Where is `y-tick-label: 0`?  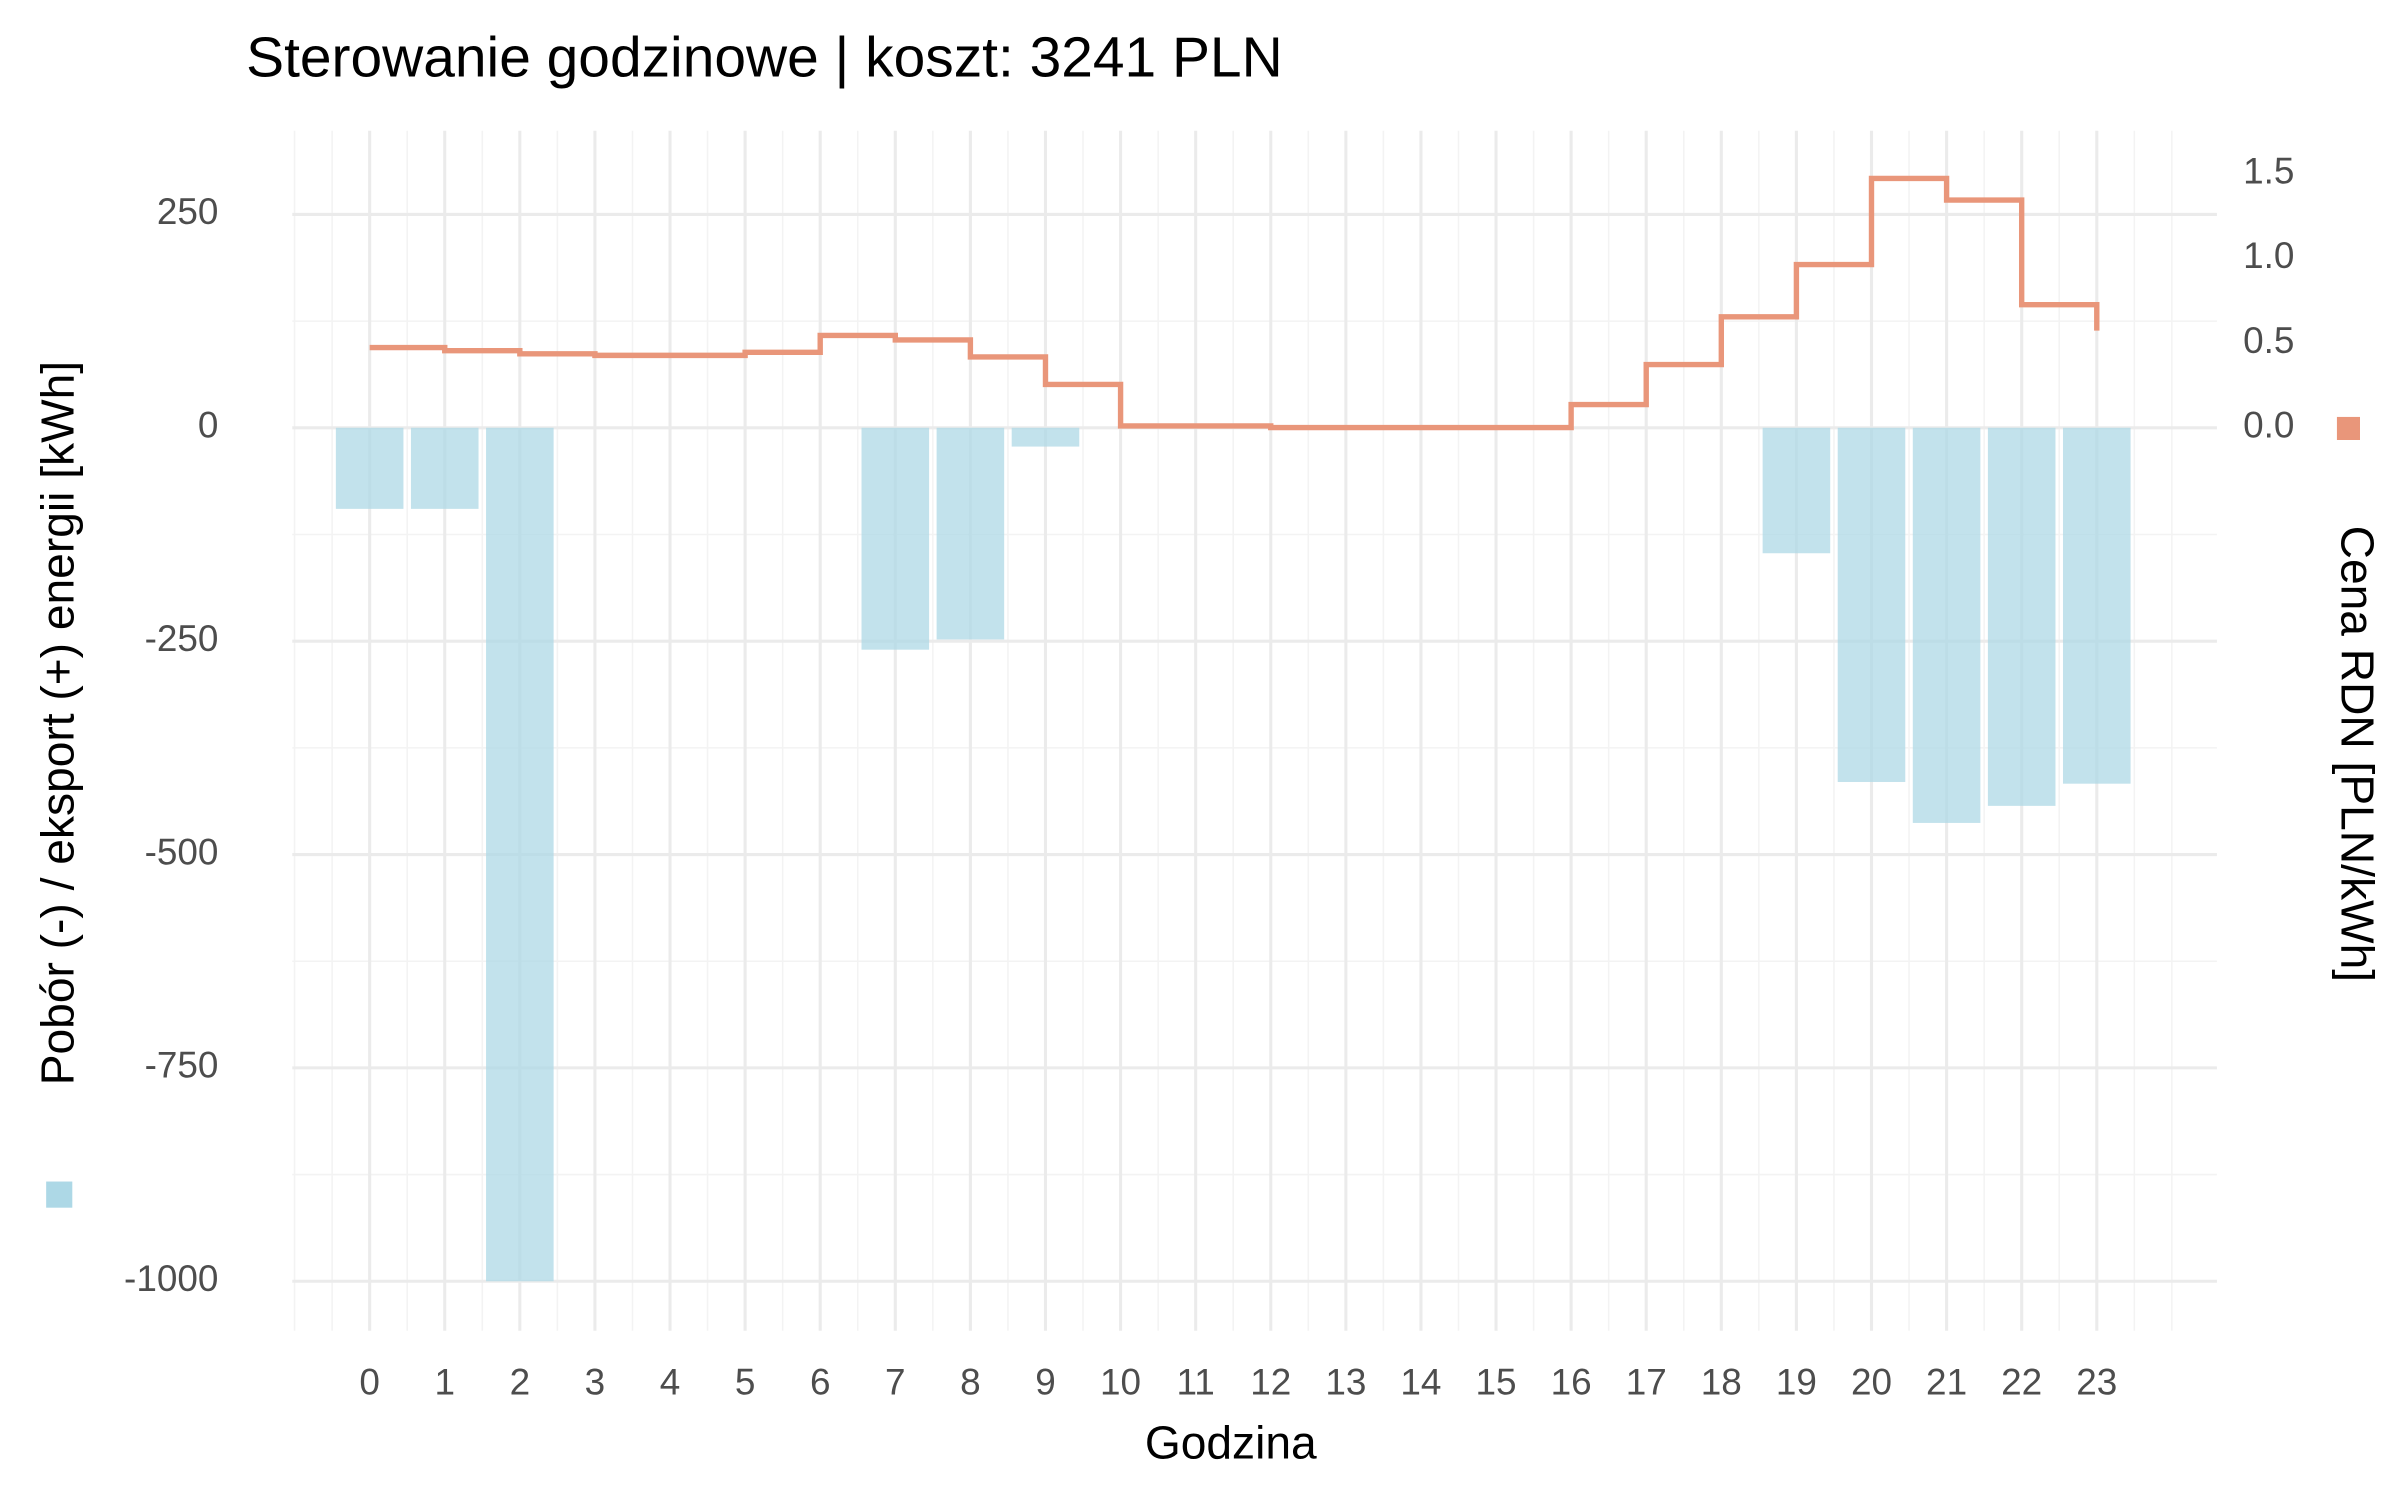
y-tick-label: 0 is located at coordinates (208, 425).